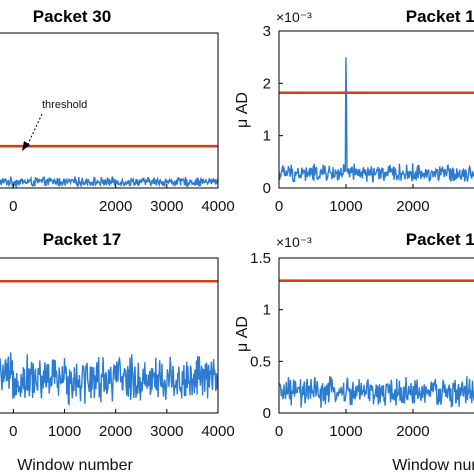 The width and height of the screenshot is (474, 474). What do you see at coordinates (260, 361) in the screenshot?
I see `y-tick-label: 0.5` at bounding box center [260, 361].